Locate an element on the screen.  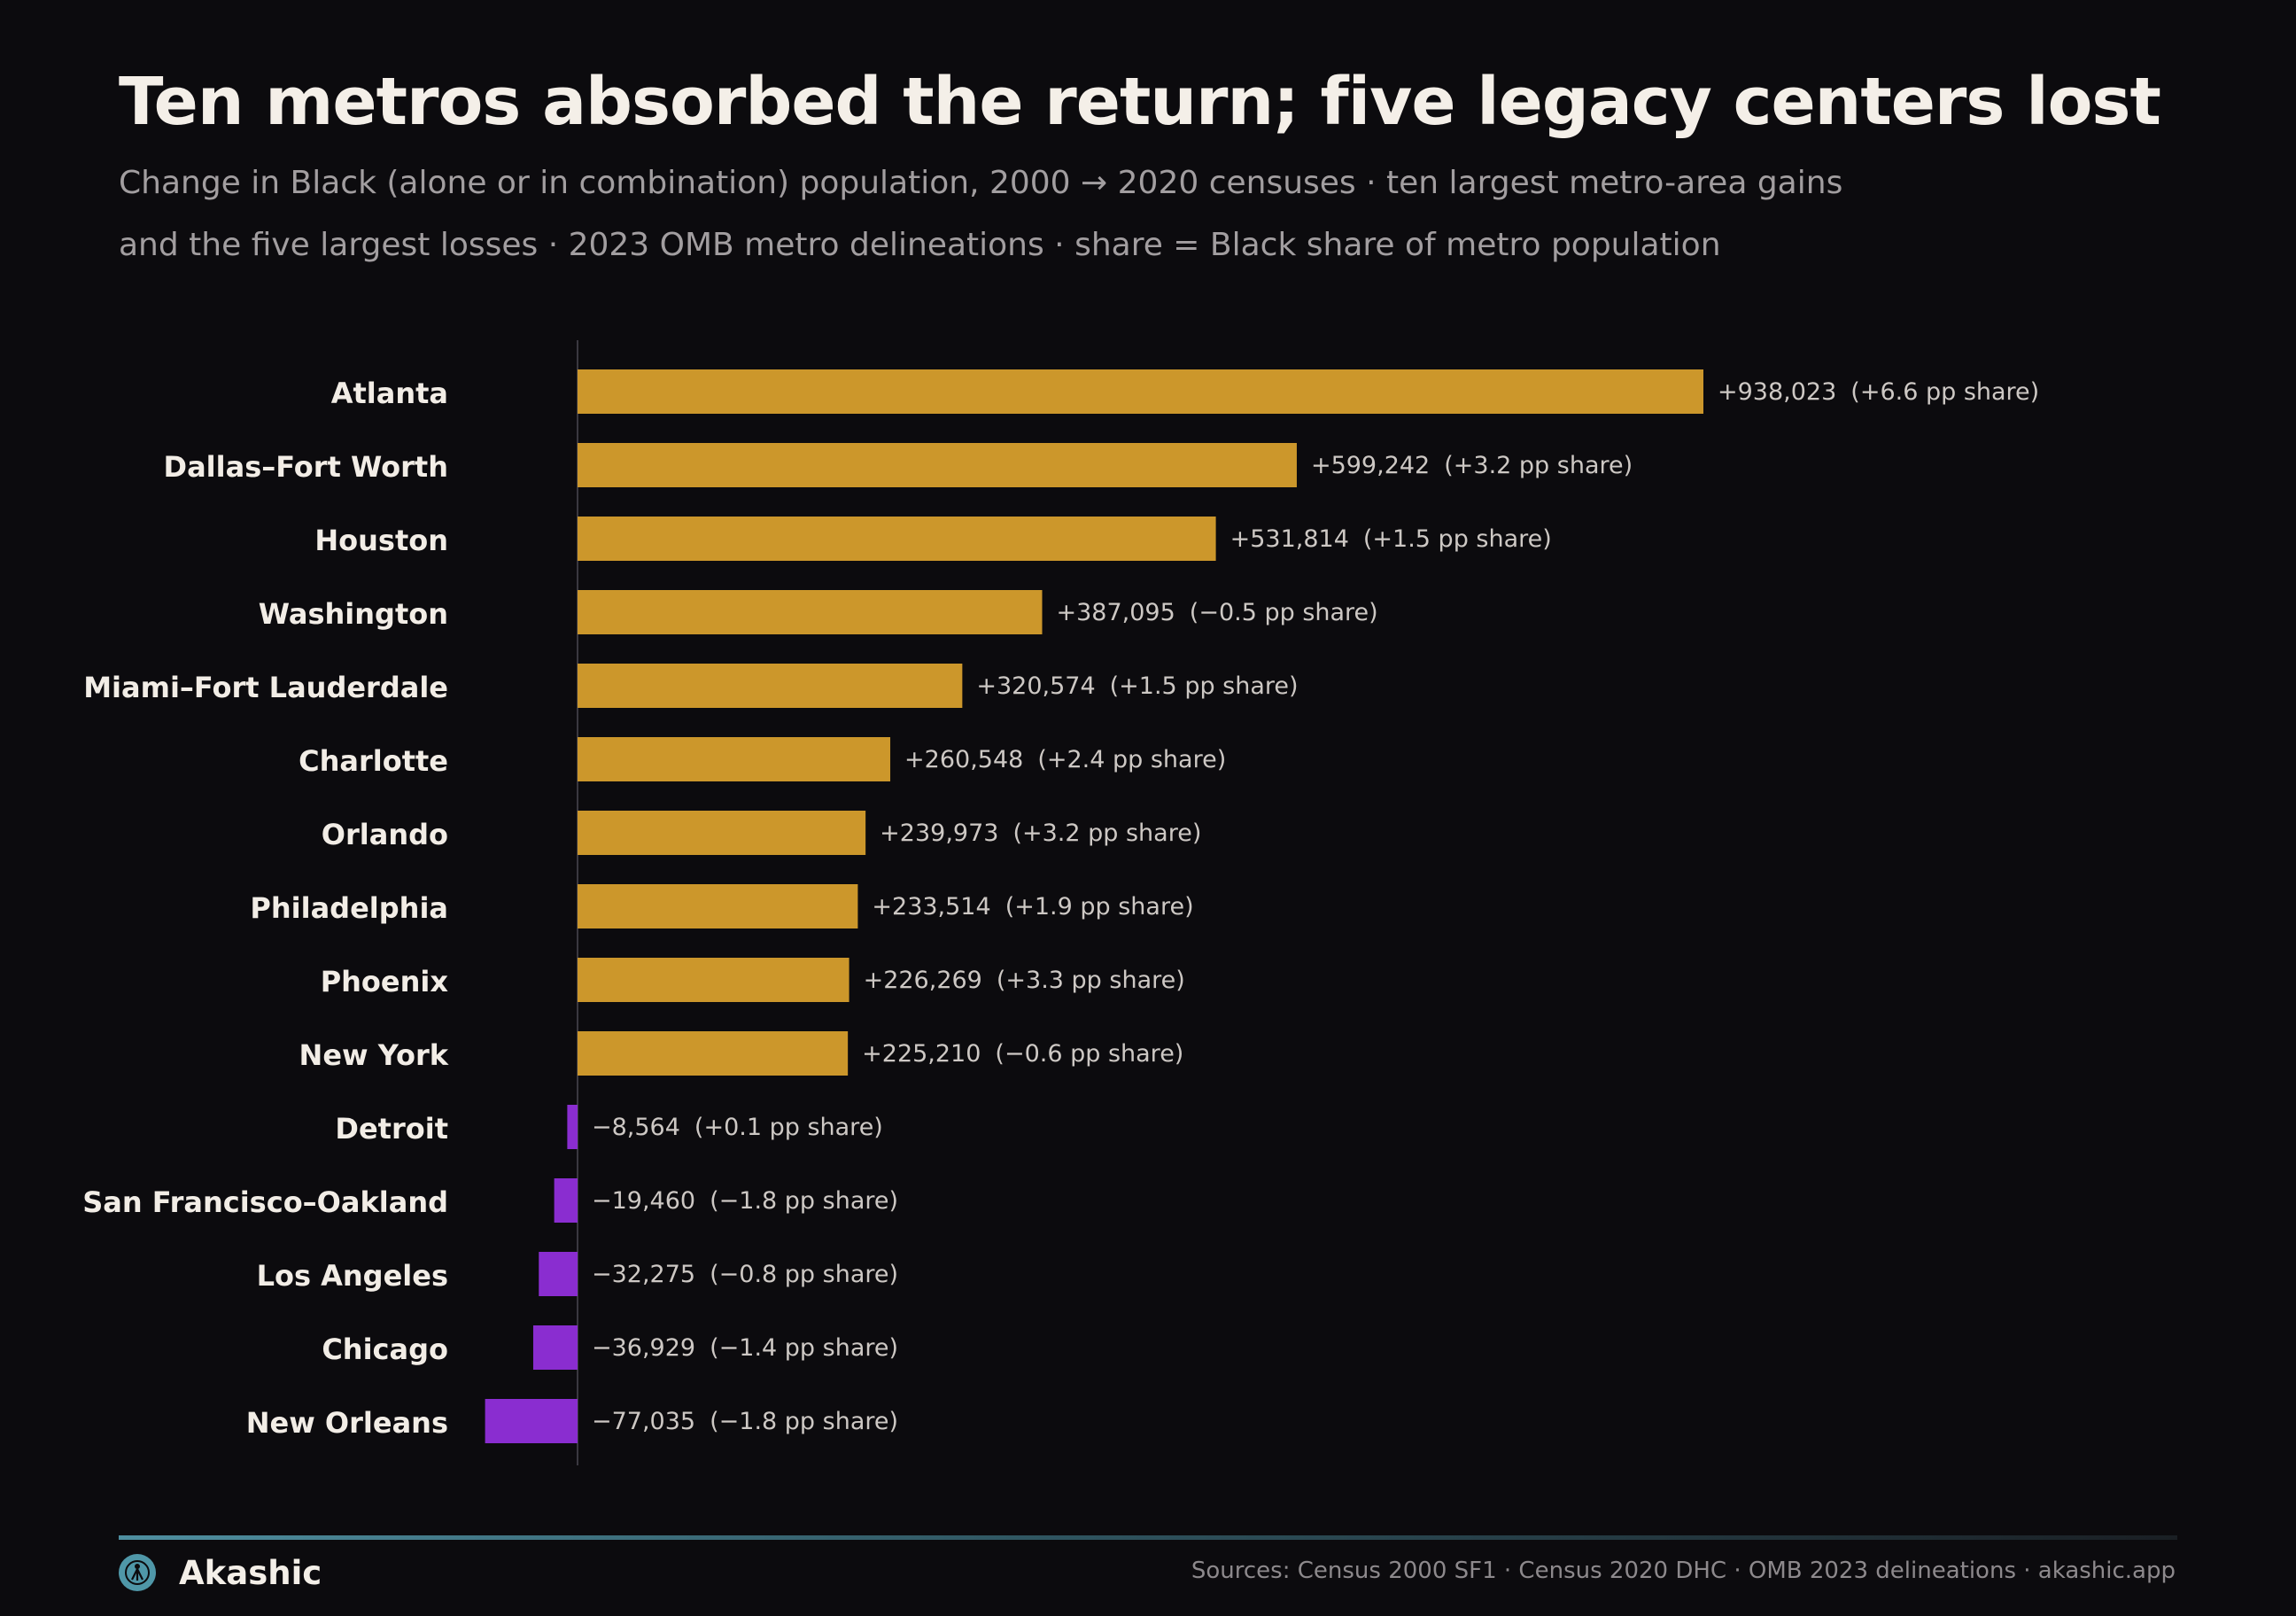
value-change: −19,460 is located at coordinates (643, 1201).